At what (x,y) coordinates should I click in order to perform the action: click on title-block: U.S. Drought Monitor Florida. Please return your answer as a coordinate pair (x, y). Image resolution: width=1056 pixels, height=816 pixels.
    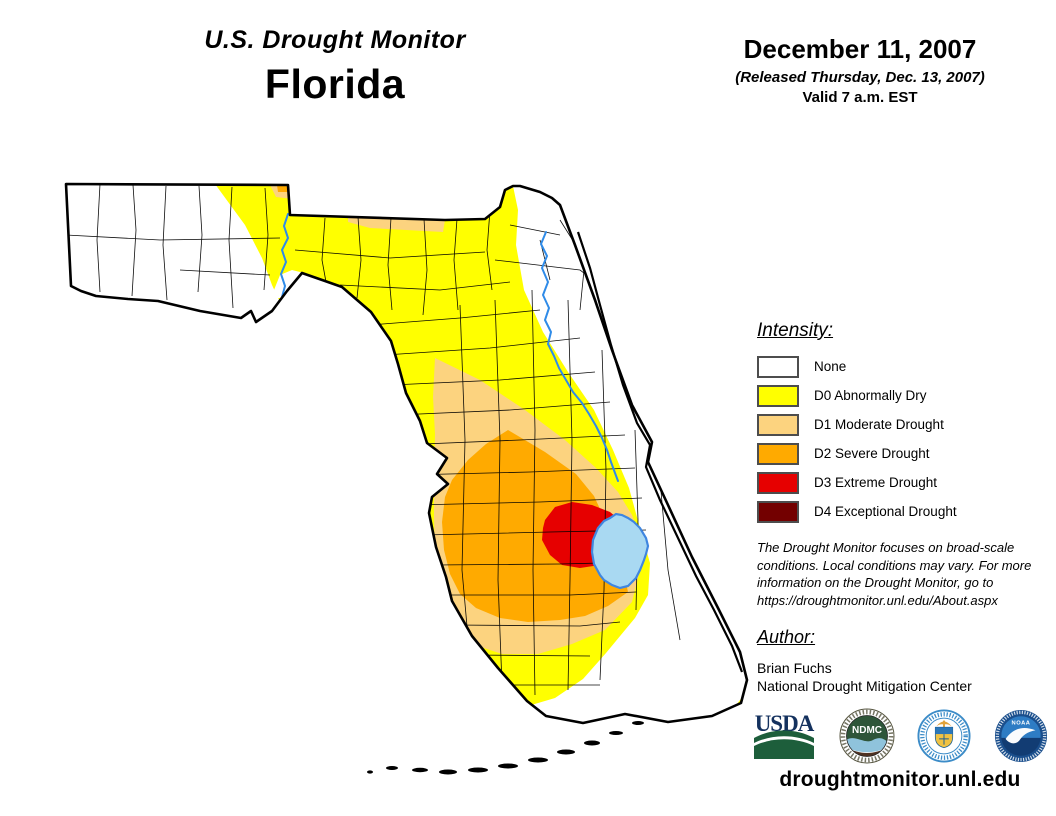
    Looking at the image, I should click on (335, 67).